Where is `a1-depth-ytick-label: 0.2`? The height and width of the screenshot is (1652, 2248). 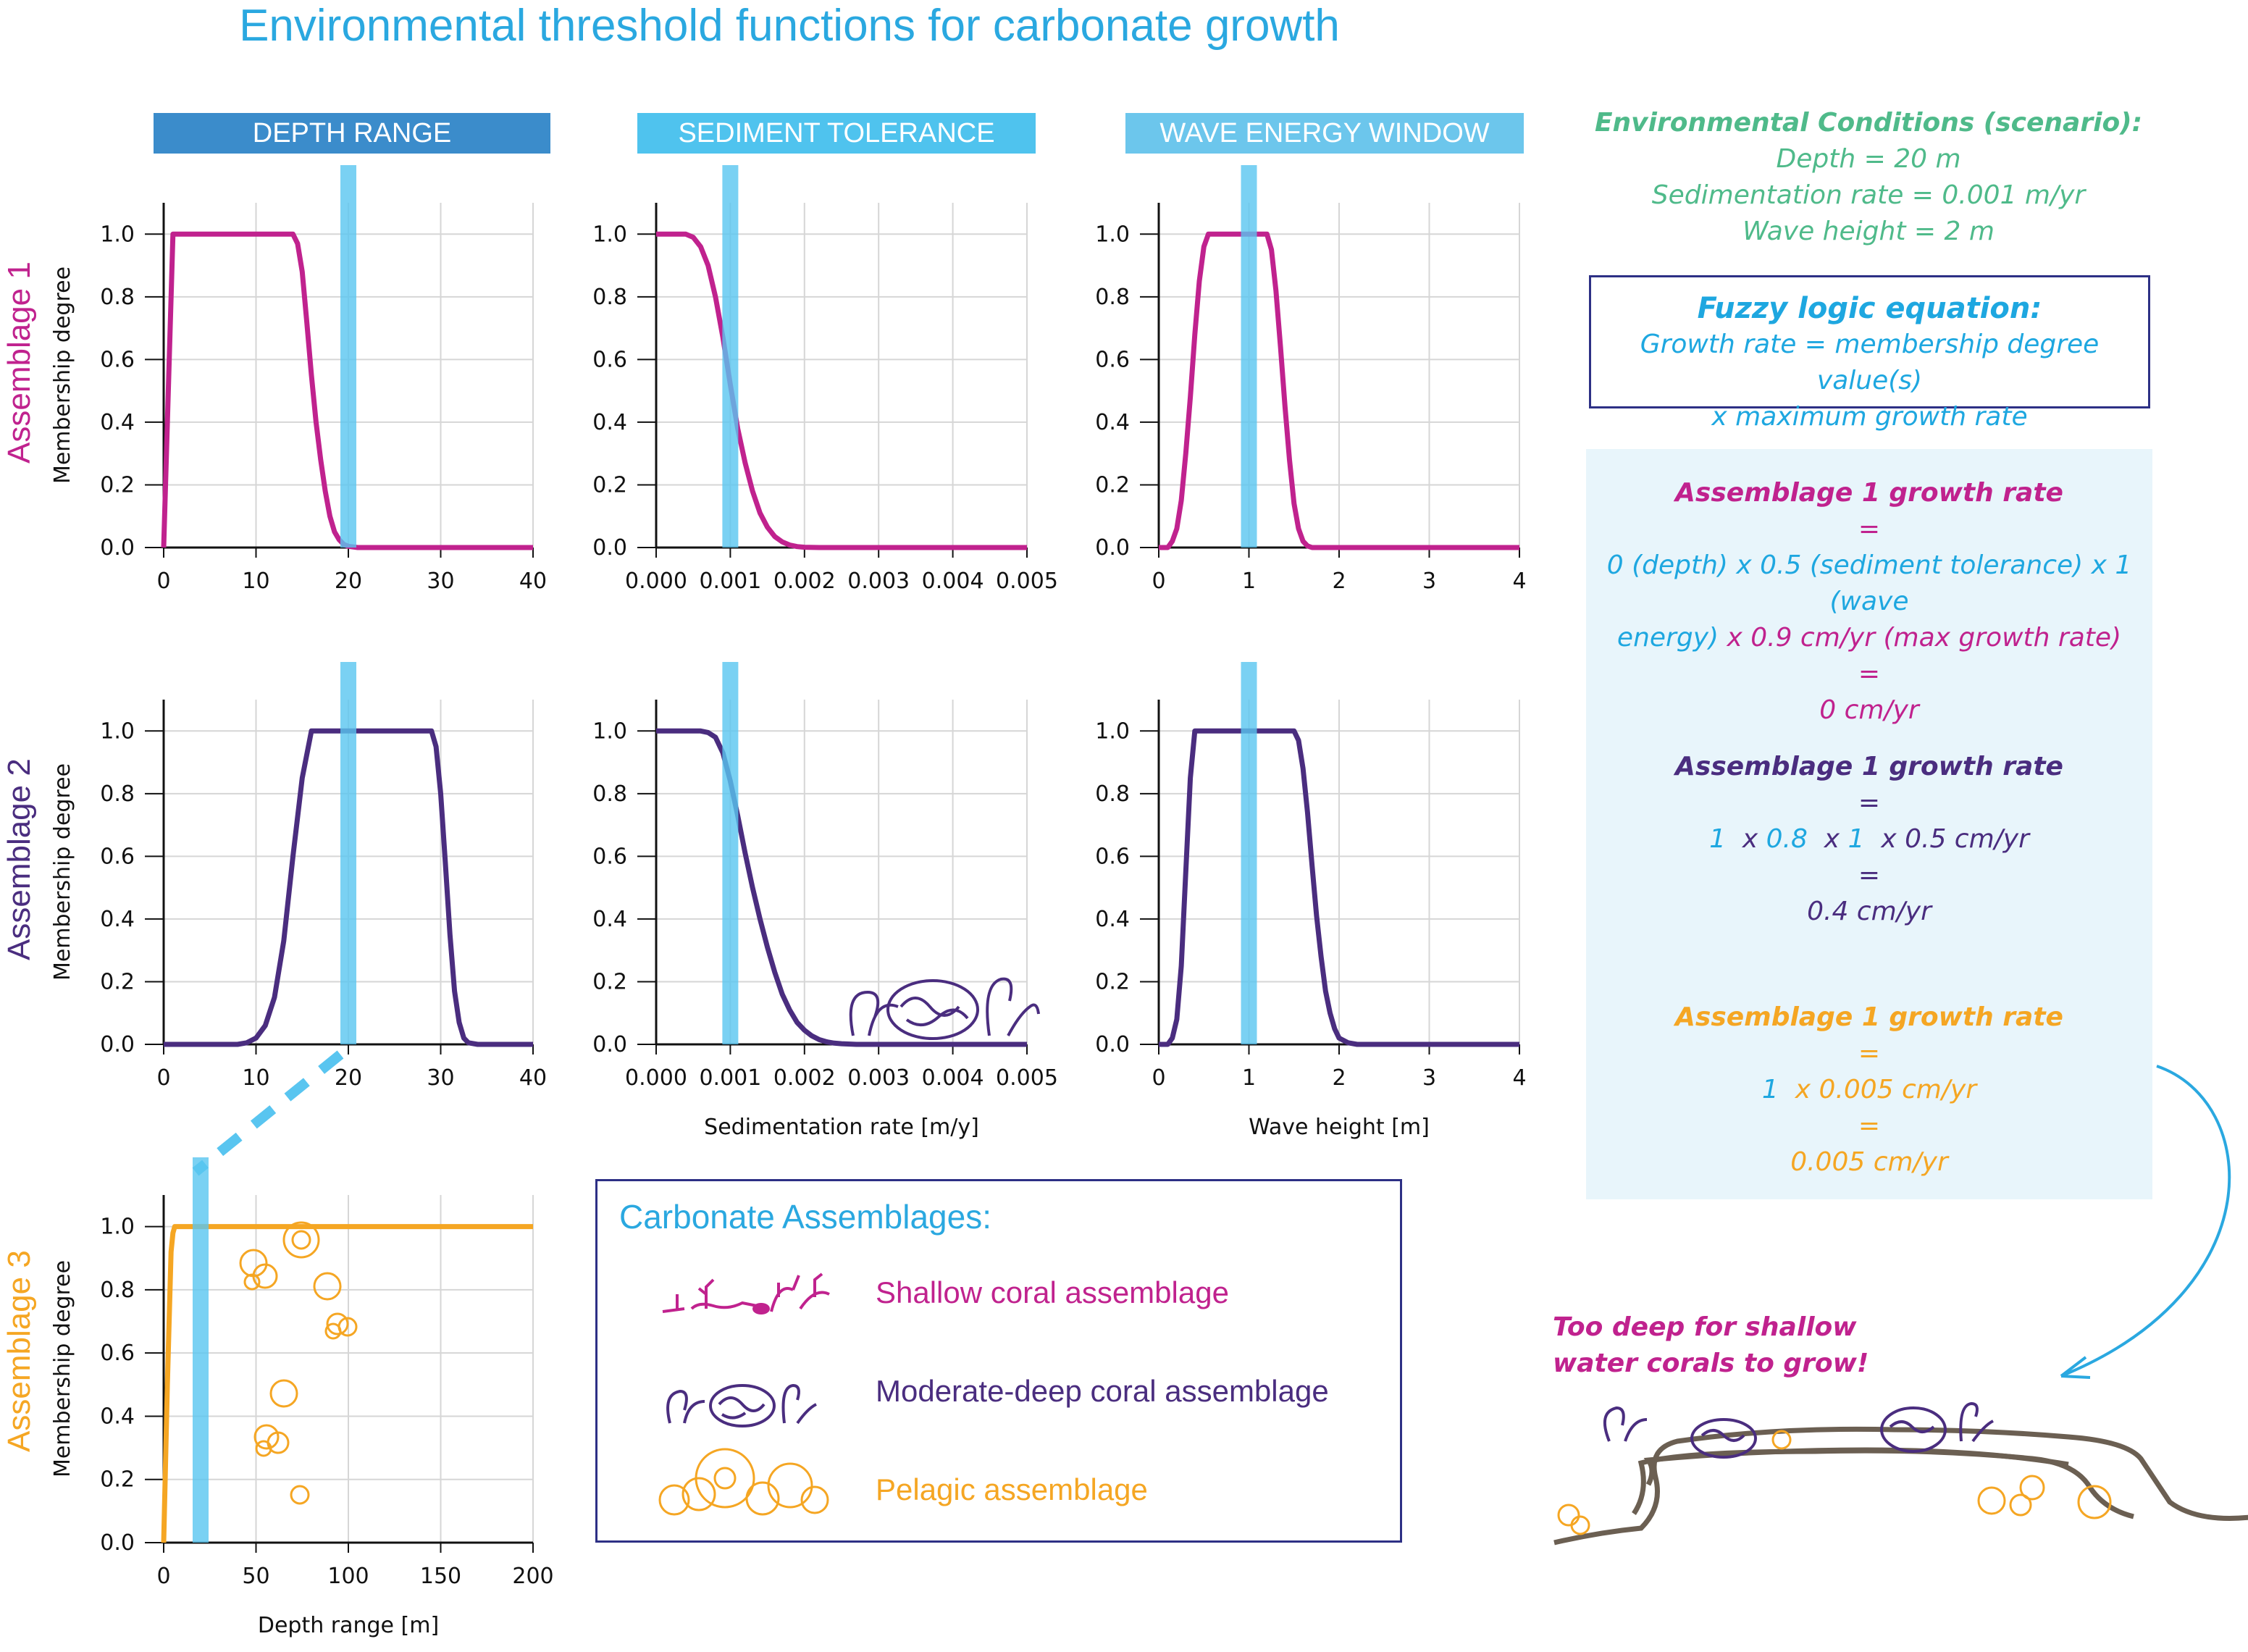
a1-depth-ytick-label: 0.2 is located at coordinates (117, 485).